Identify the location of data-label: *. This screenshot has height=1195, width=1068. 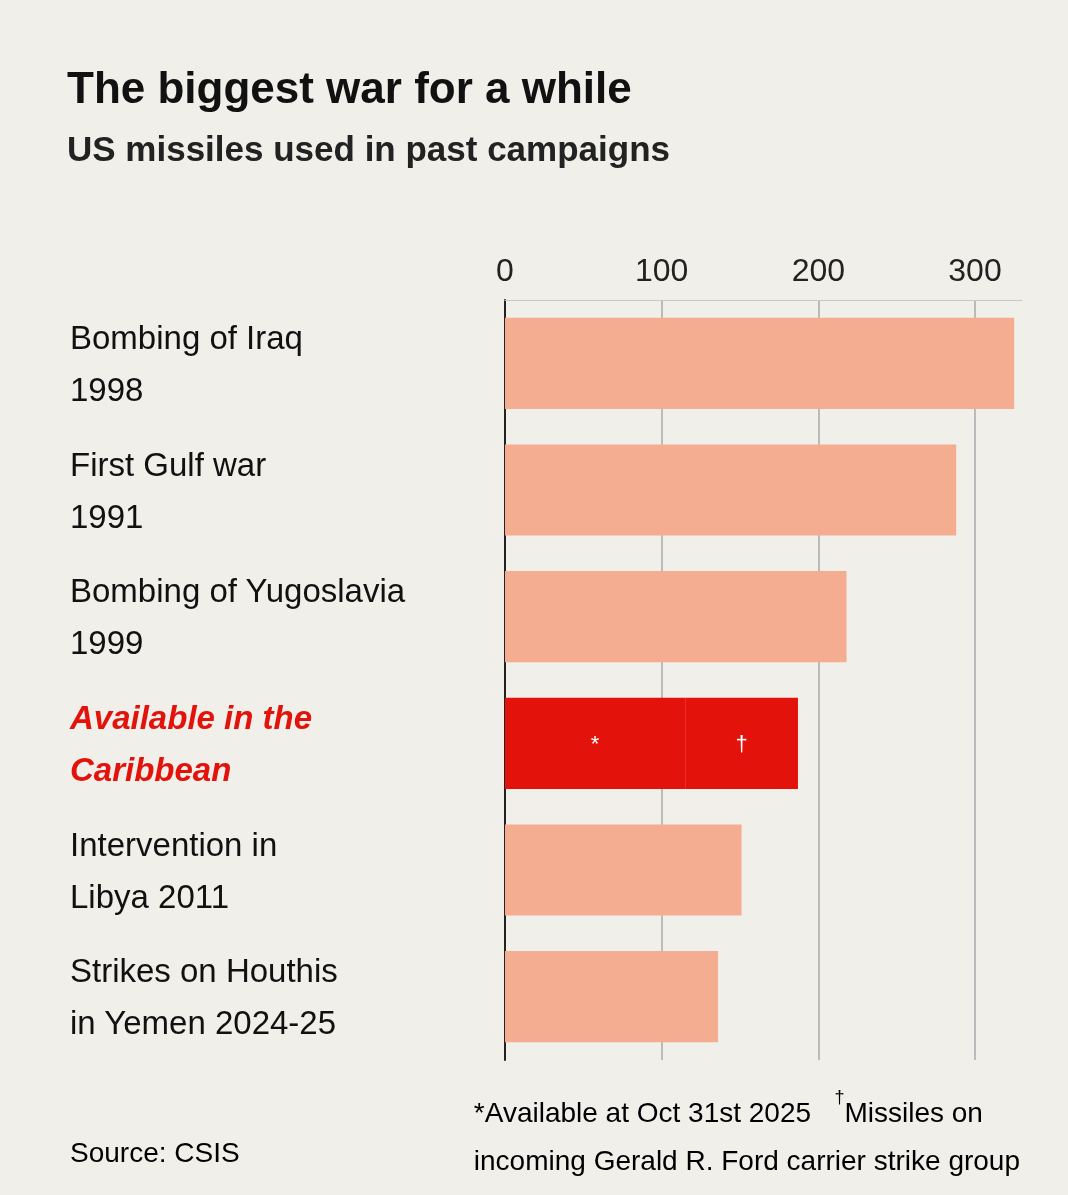
(595, 743).